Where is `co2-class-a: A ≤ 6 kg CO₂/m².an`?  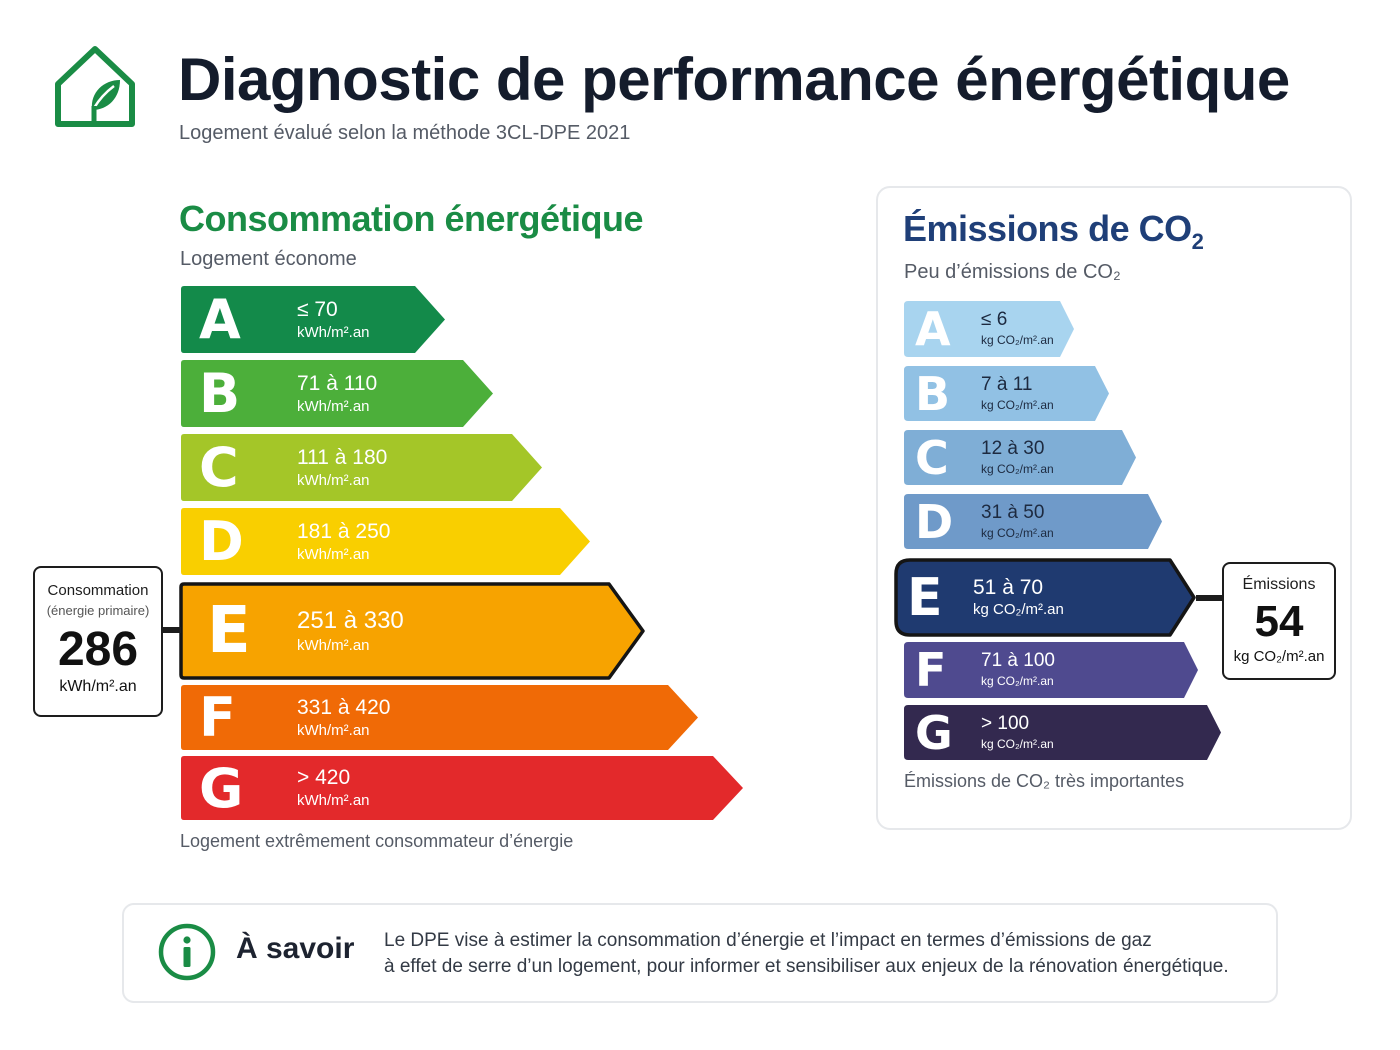
co2-class-a: A ≤ 6 kg CO₂/m².an is located at coordinates (989, 329).